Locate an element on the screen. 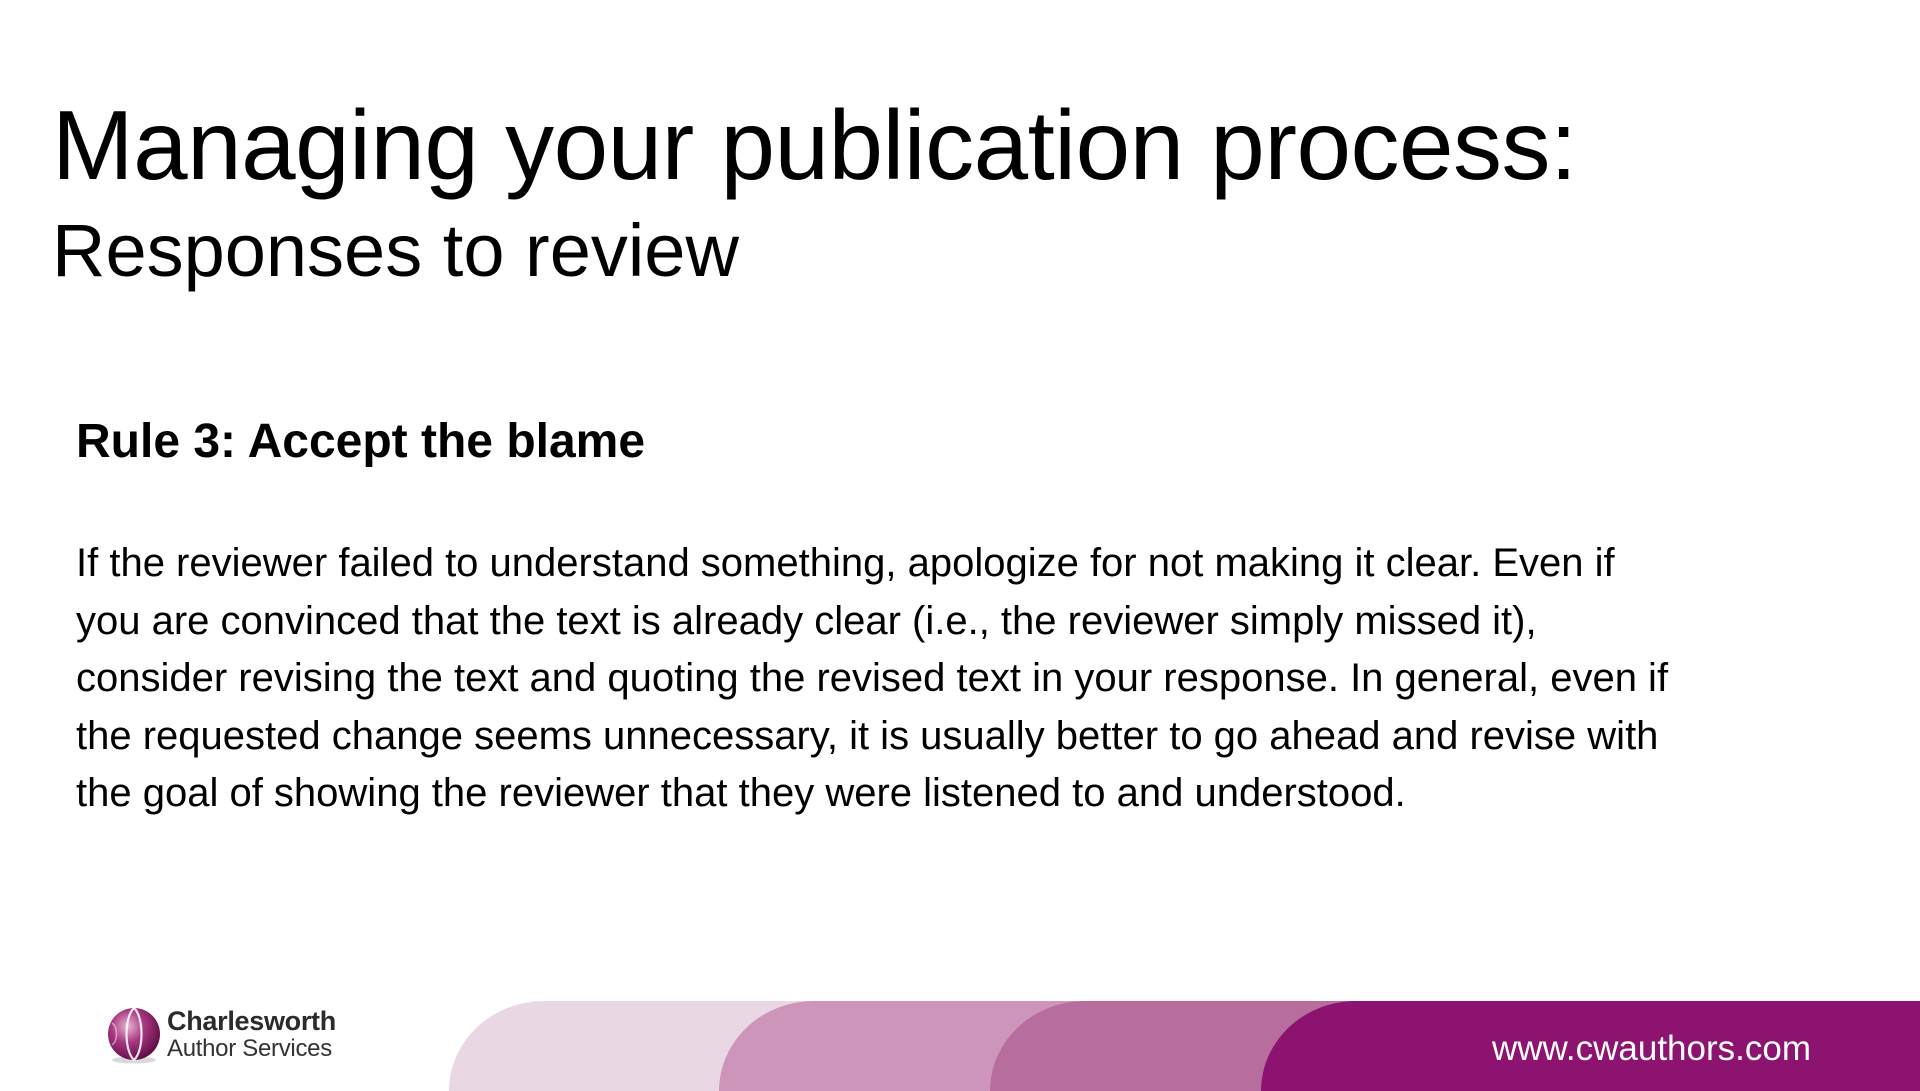  website-link: www.cwauthors.com is located at coordinates (1651, 1048).